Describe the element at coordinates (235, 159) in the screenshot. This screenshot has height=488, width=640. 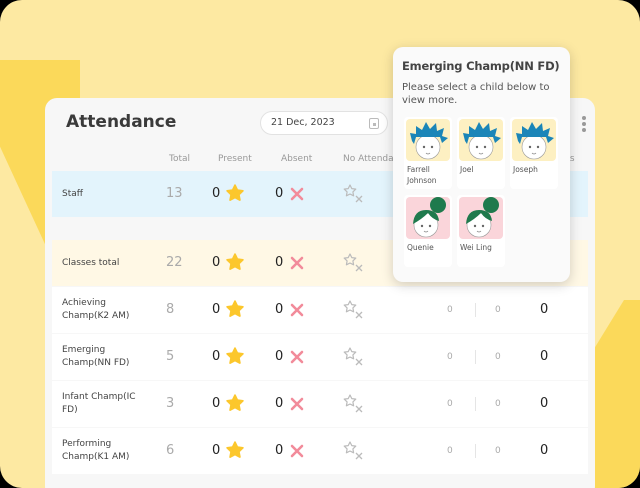
I see `header-present: Present` at that location.